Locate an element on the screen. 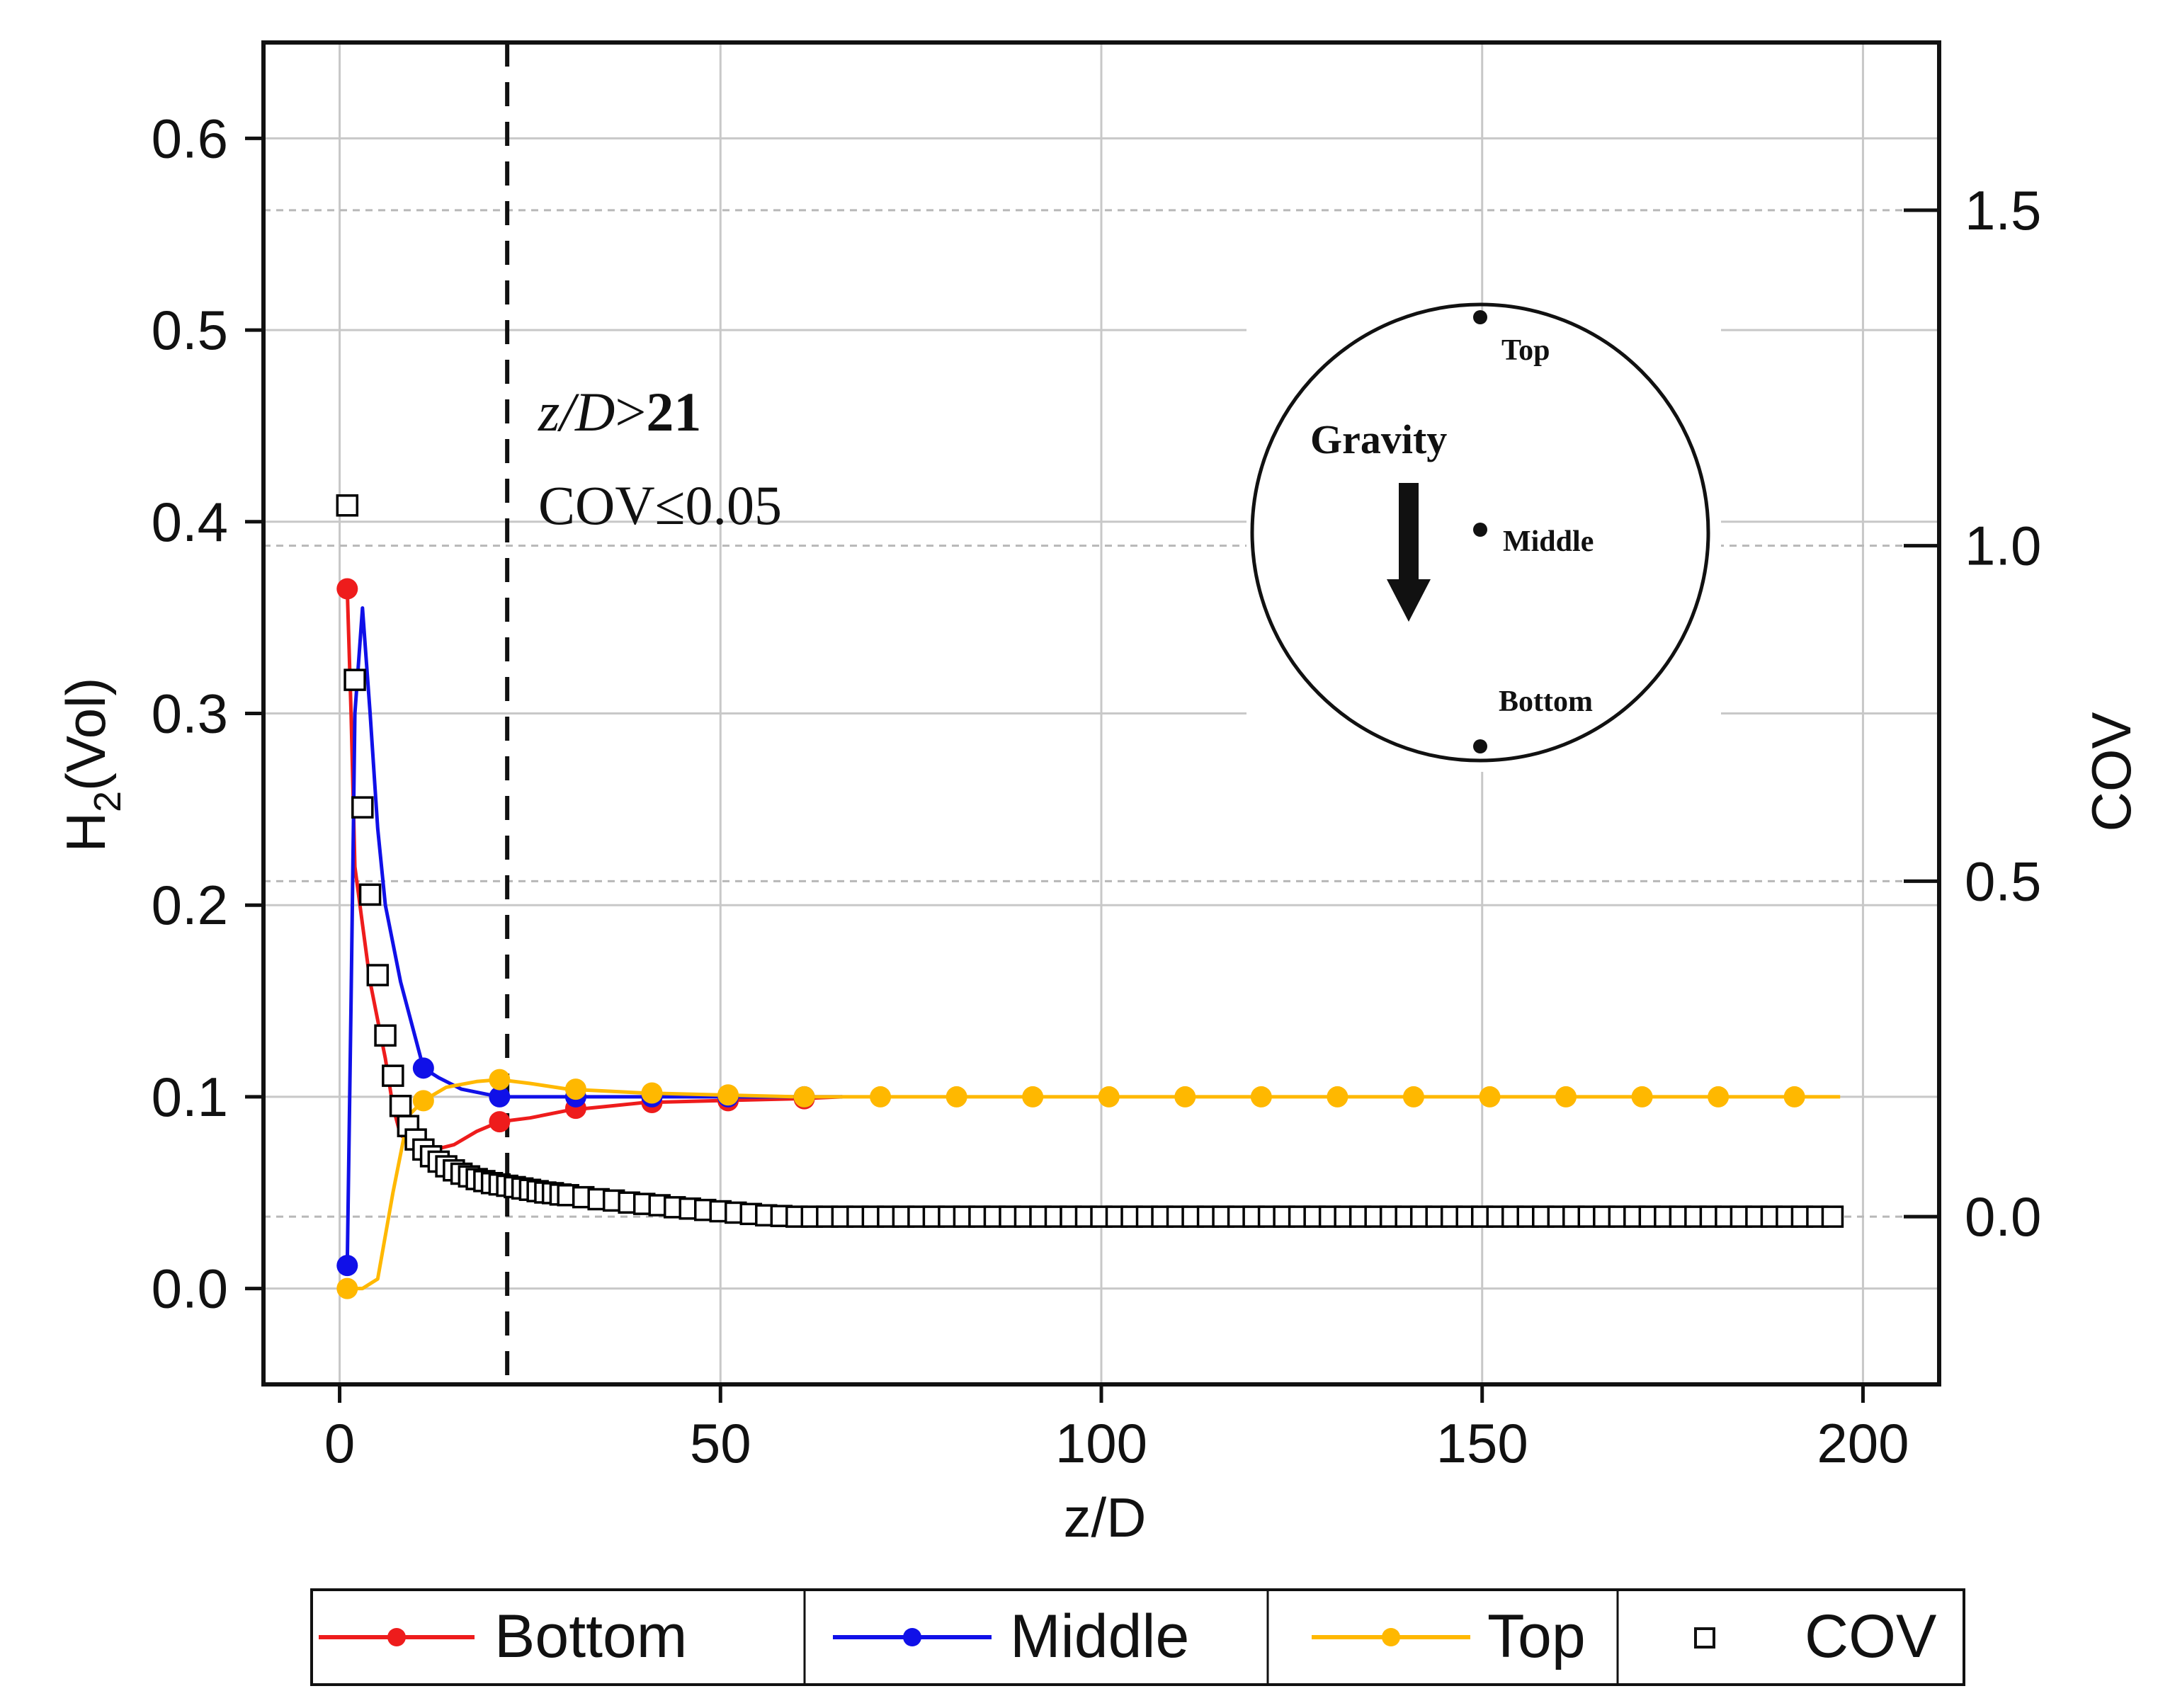 The image size is (2158, 1708). legend-item-middle: Middle is located at coordinates (1011, 1636).